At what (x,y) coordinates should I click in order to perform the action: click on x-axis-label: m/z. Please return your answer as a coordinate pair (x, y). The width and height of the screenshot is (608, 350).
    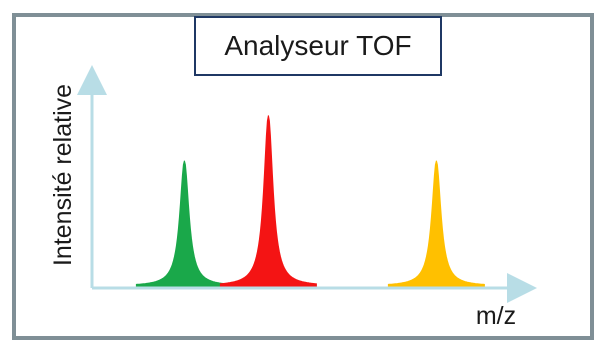
    Looking at the image, I should click on (496, 316).